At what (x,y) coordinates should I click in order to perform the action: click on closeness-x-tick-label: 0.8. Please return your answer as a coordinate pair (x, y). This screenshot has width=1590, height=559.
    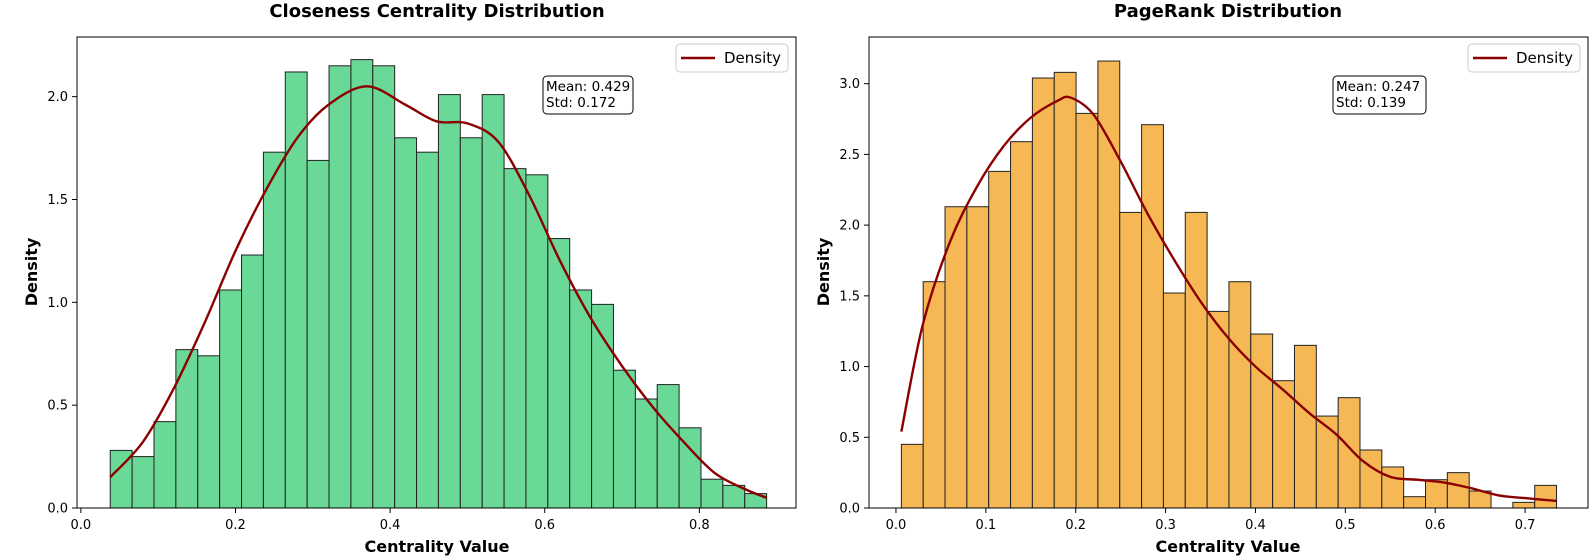
    Looking at the image, I should click on (699, 525).